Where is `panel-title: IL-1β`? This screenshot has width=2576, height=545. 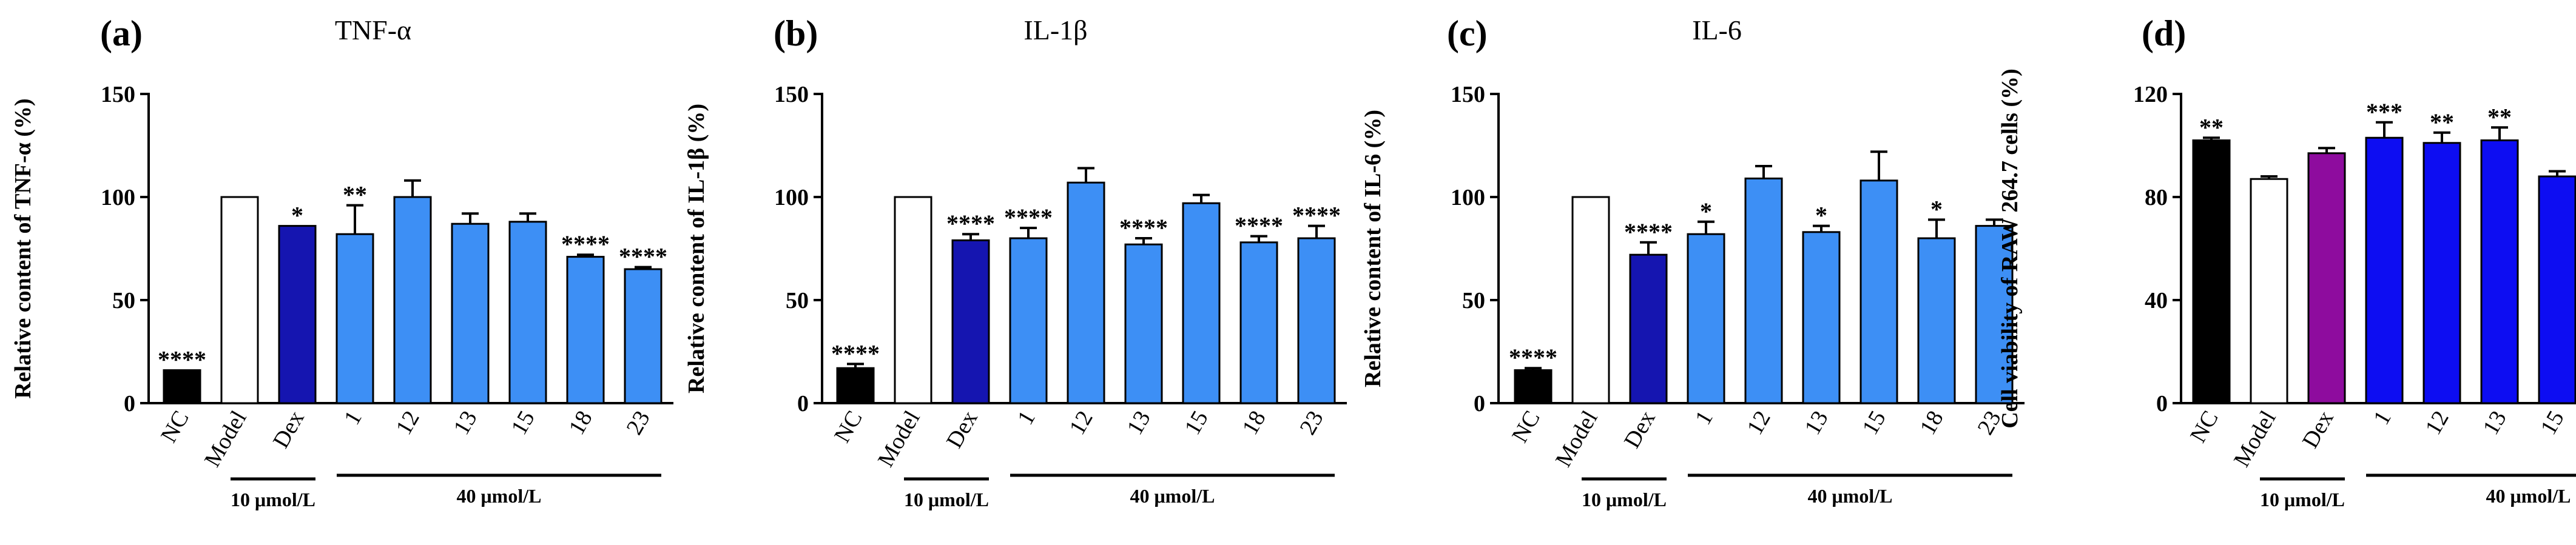
panel-title: IL-1β is located at coordinates (1055, 30).